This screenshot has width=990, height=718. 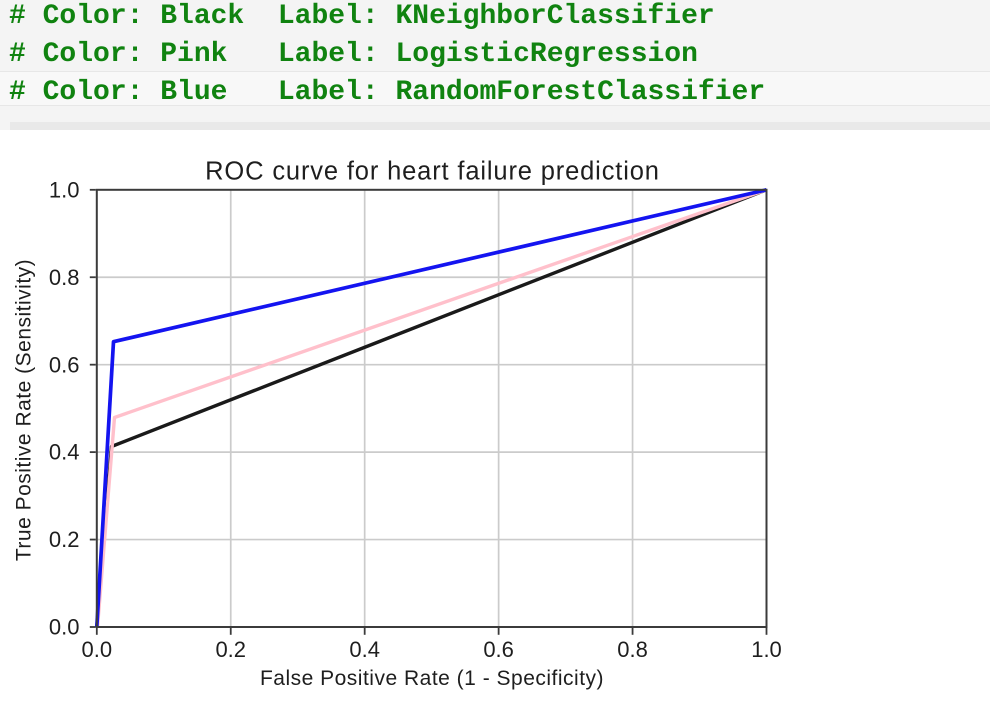 I want to click on svg-text:ROC curve for heart failure pr: ROC curve for heart failure prediction, so click(x=432, y=171).